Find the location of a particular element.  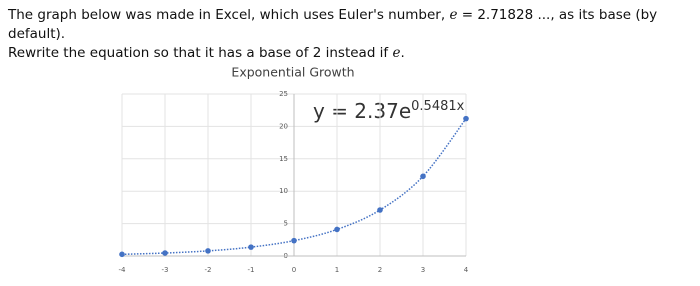

x-tick-label: -4 is located at coordinates (123, 270).